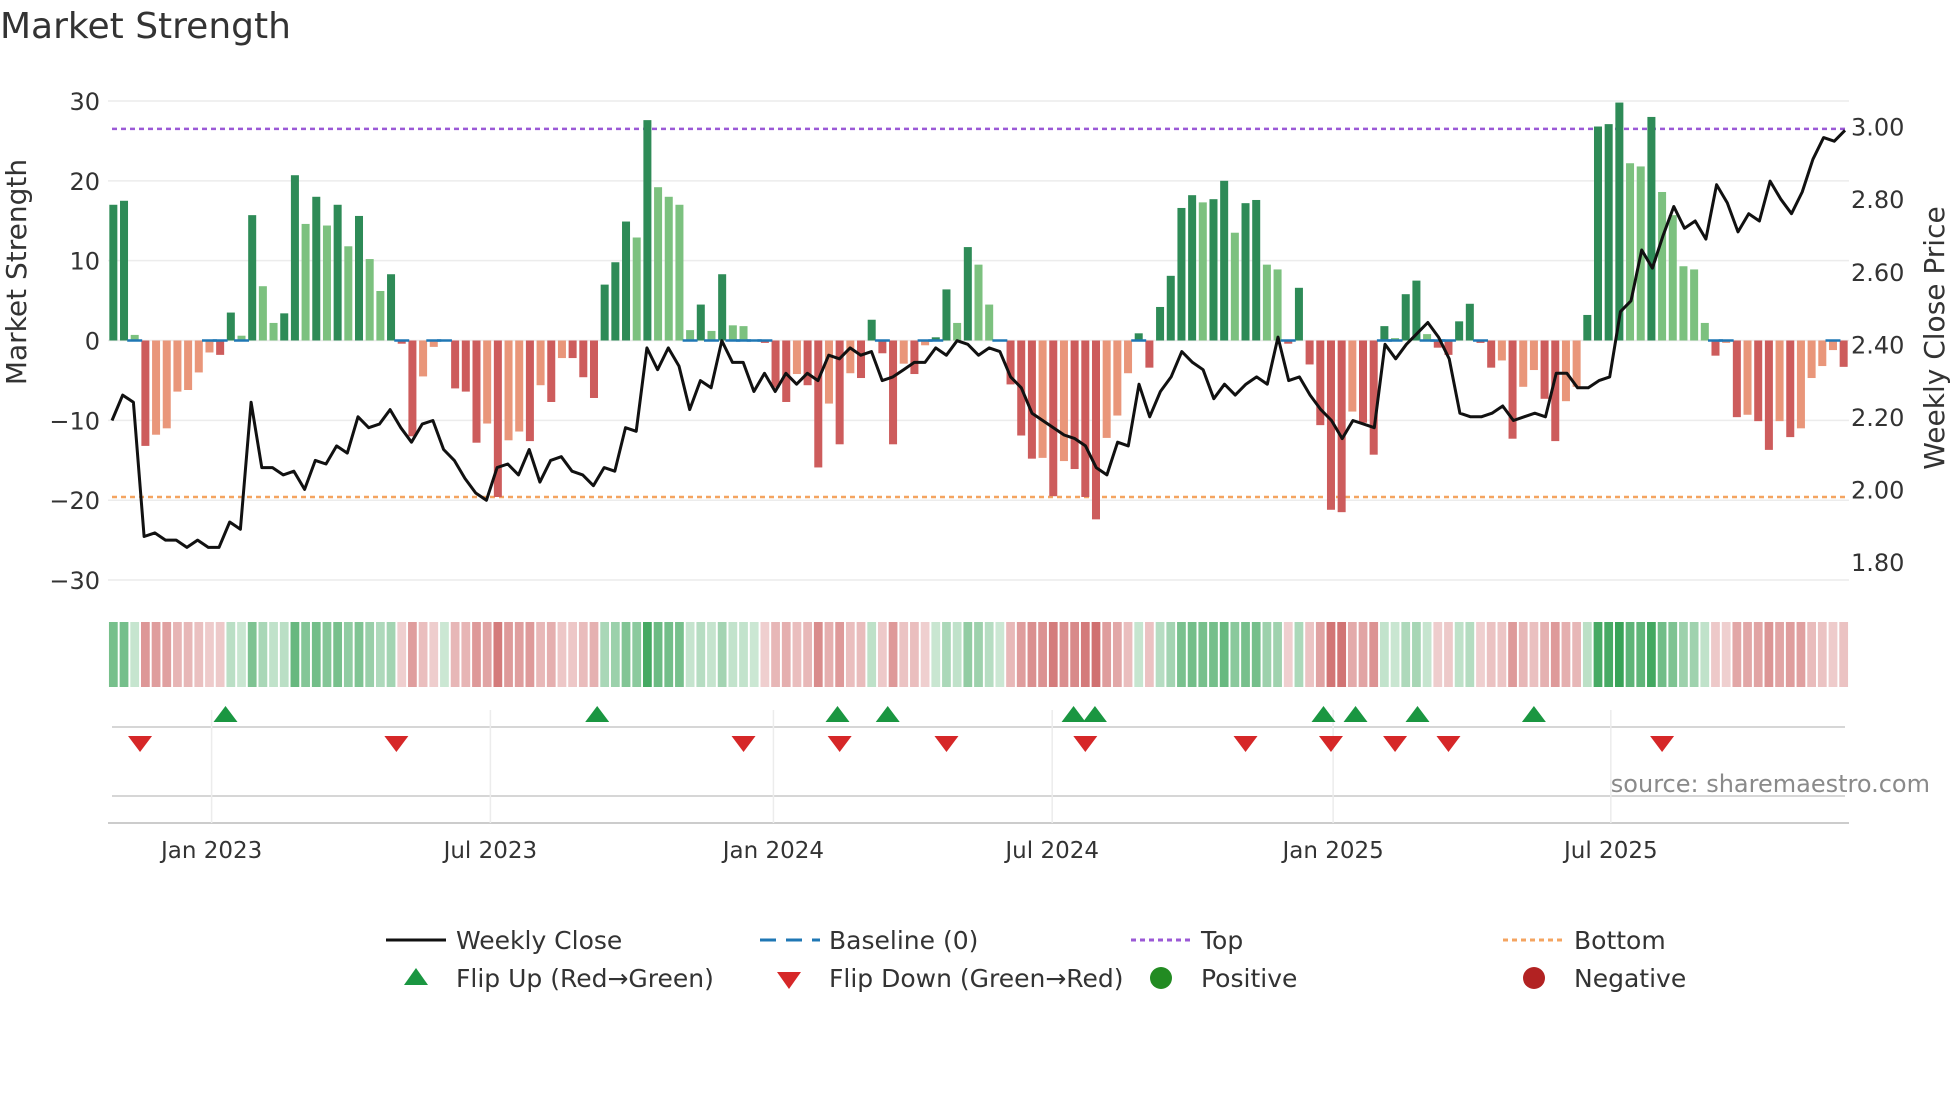 The image size is (1960, 1102). I want to click on strength-heat-strip, so click(978, 654).